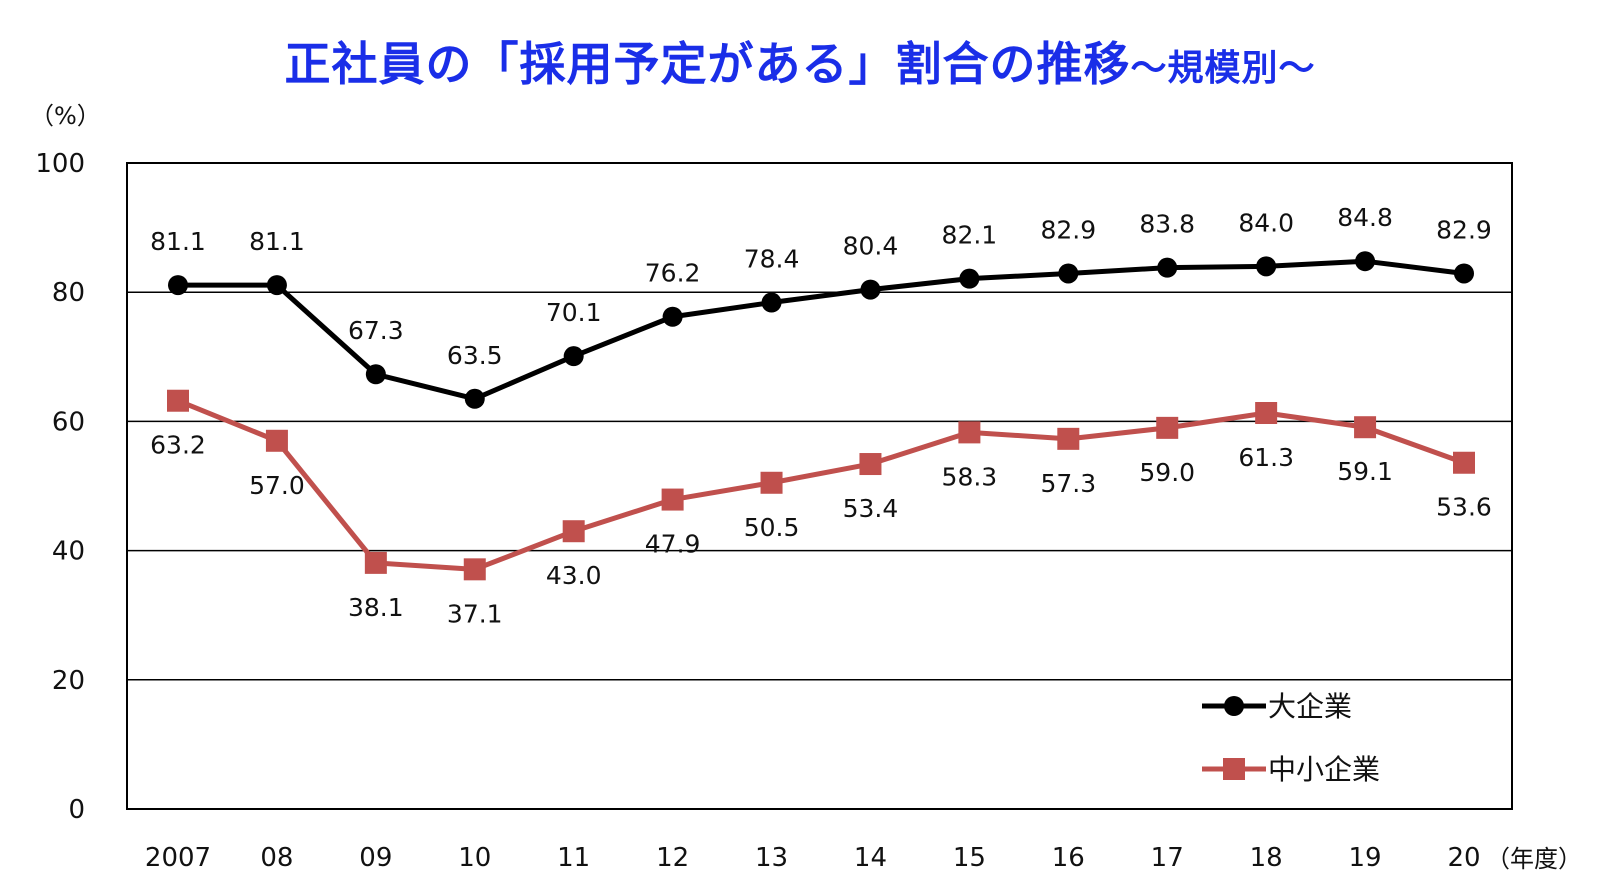 This screenshot has width=1600, height=896. What do you see at coordinates (772, 259) in the screenshot?
I see `series-1-data-label-13: 78.4` at bounding box center [772, 259].